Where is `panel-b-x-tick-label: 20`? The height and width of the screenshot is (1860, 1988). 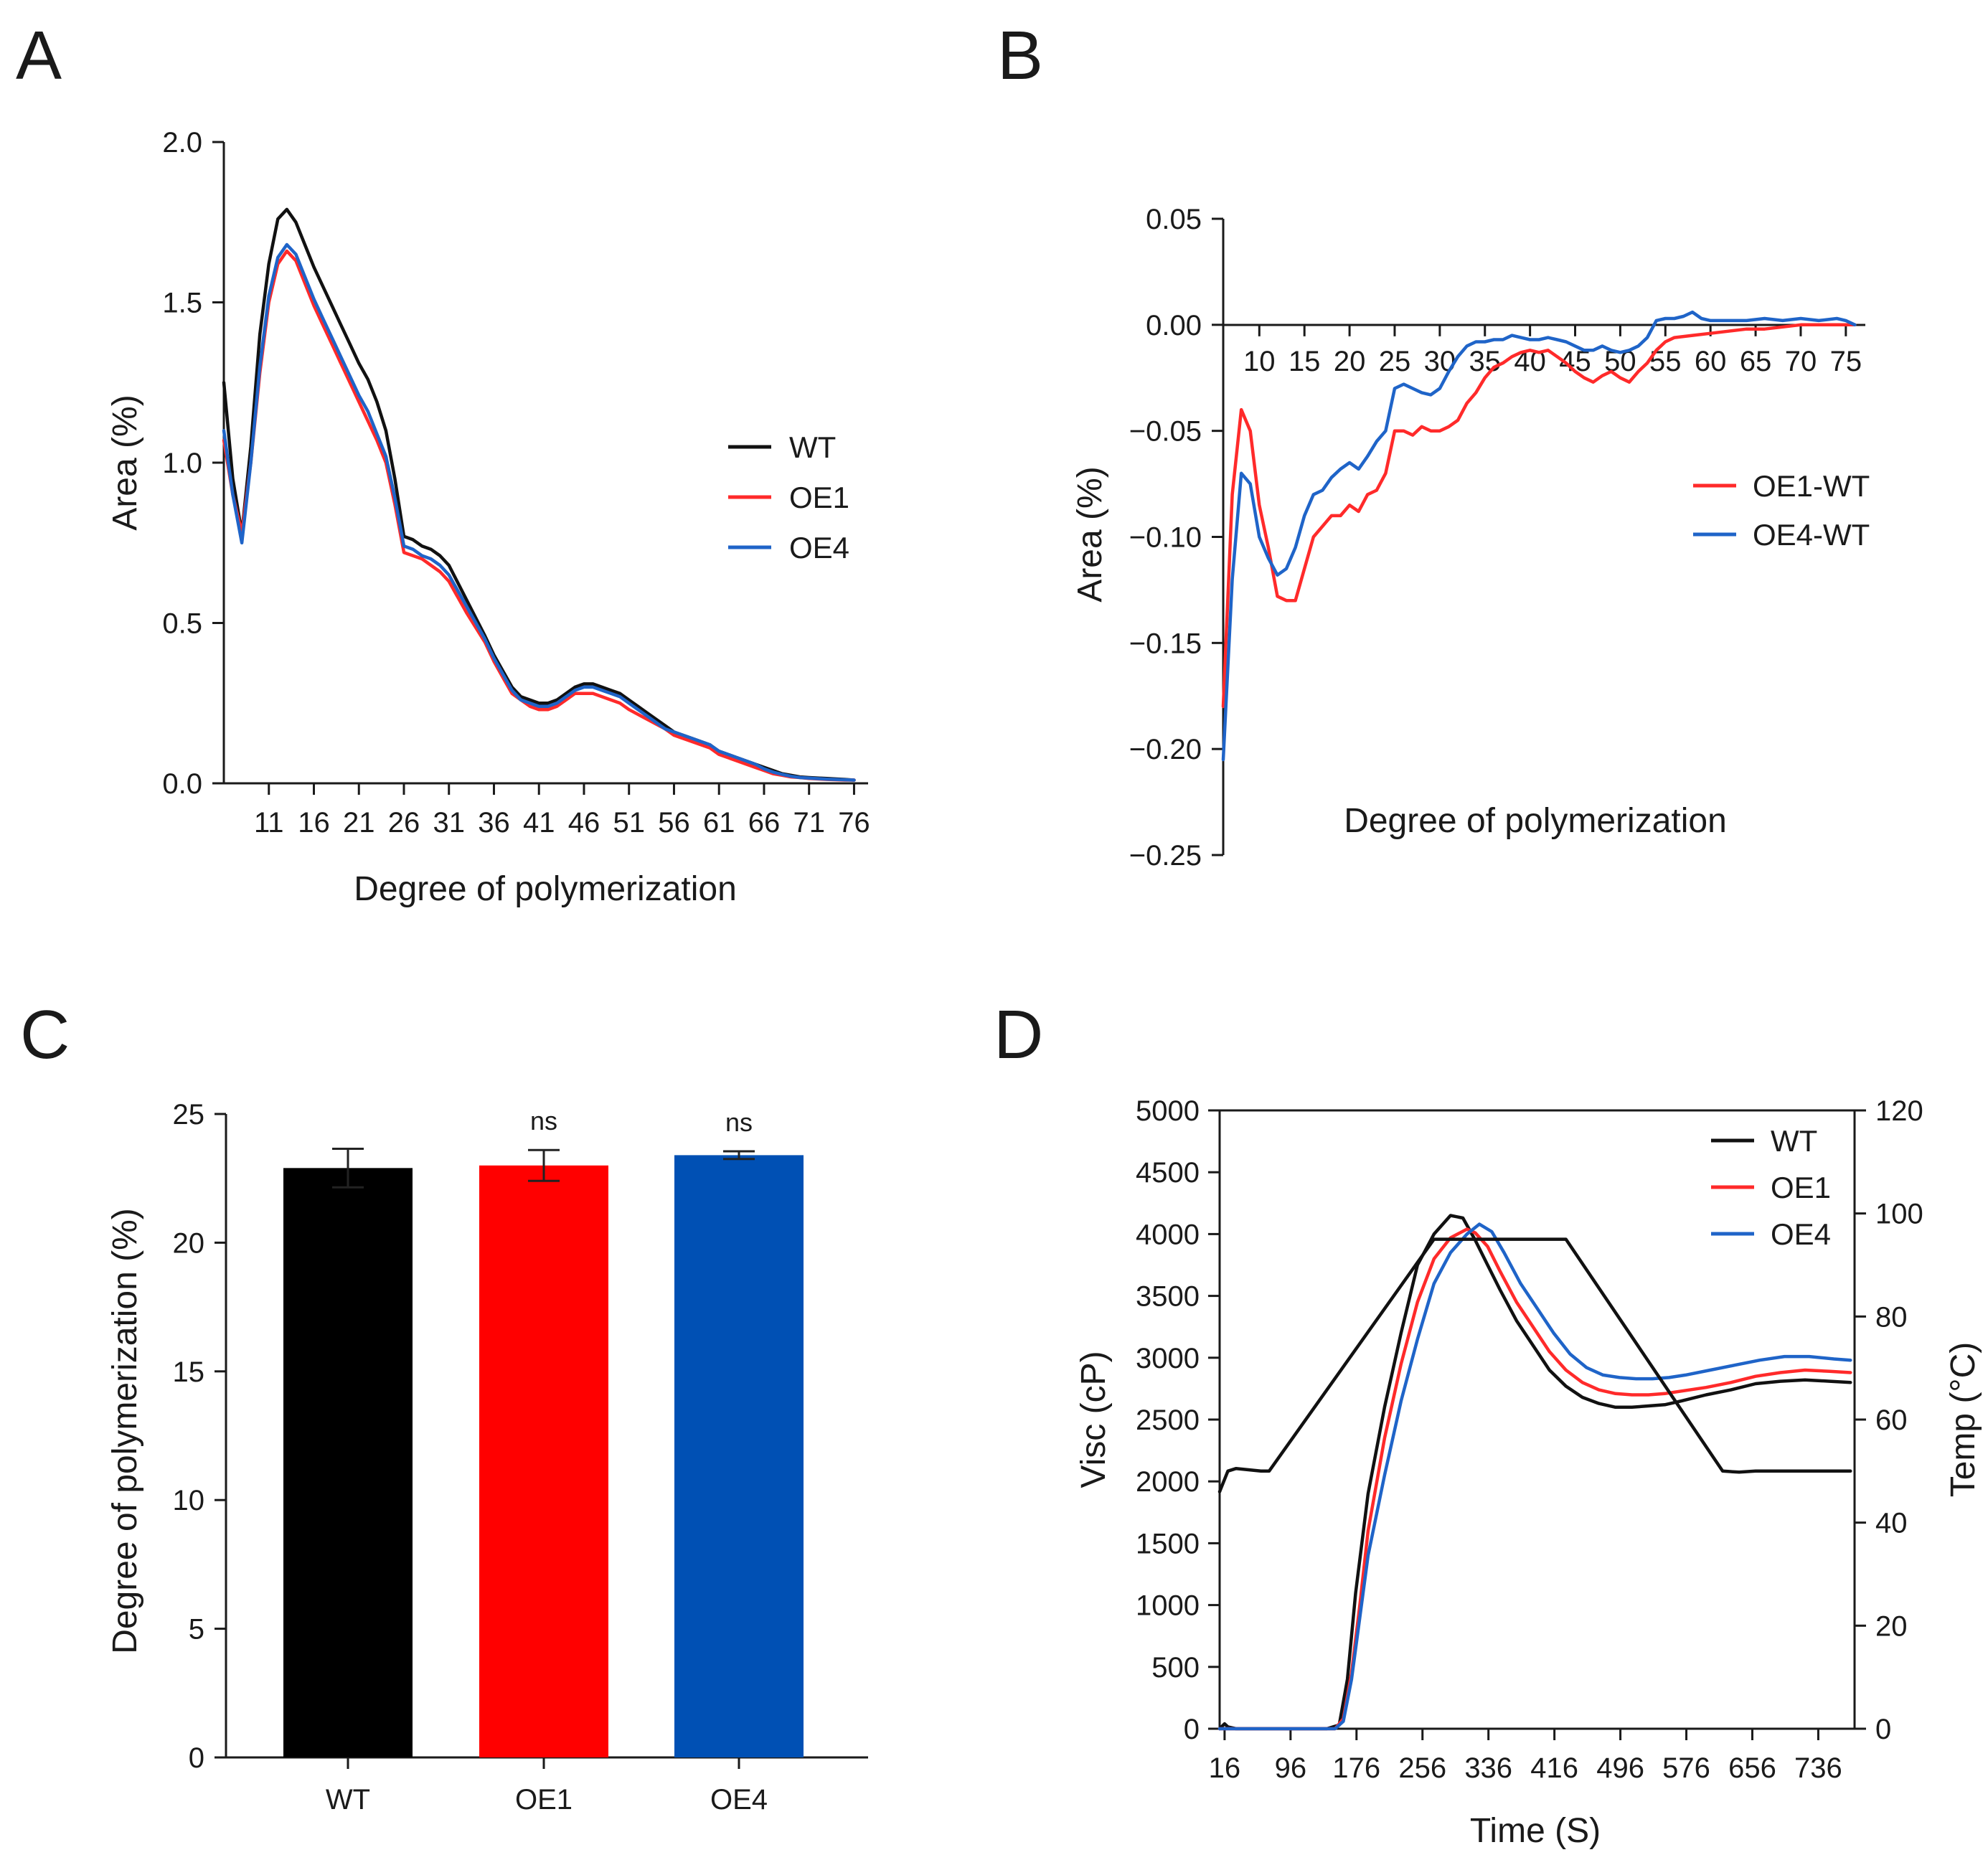 panel-b-x-tick-label: 20 is located at coordinates (1350, 361).